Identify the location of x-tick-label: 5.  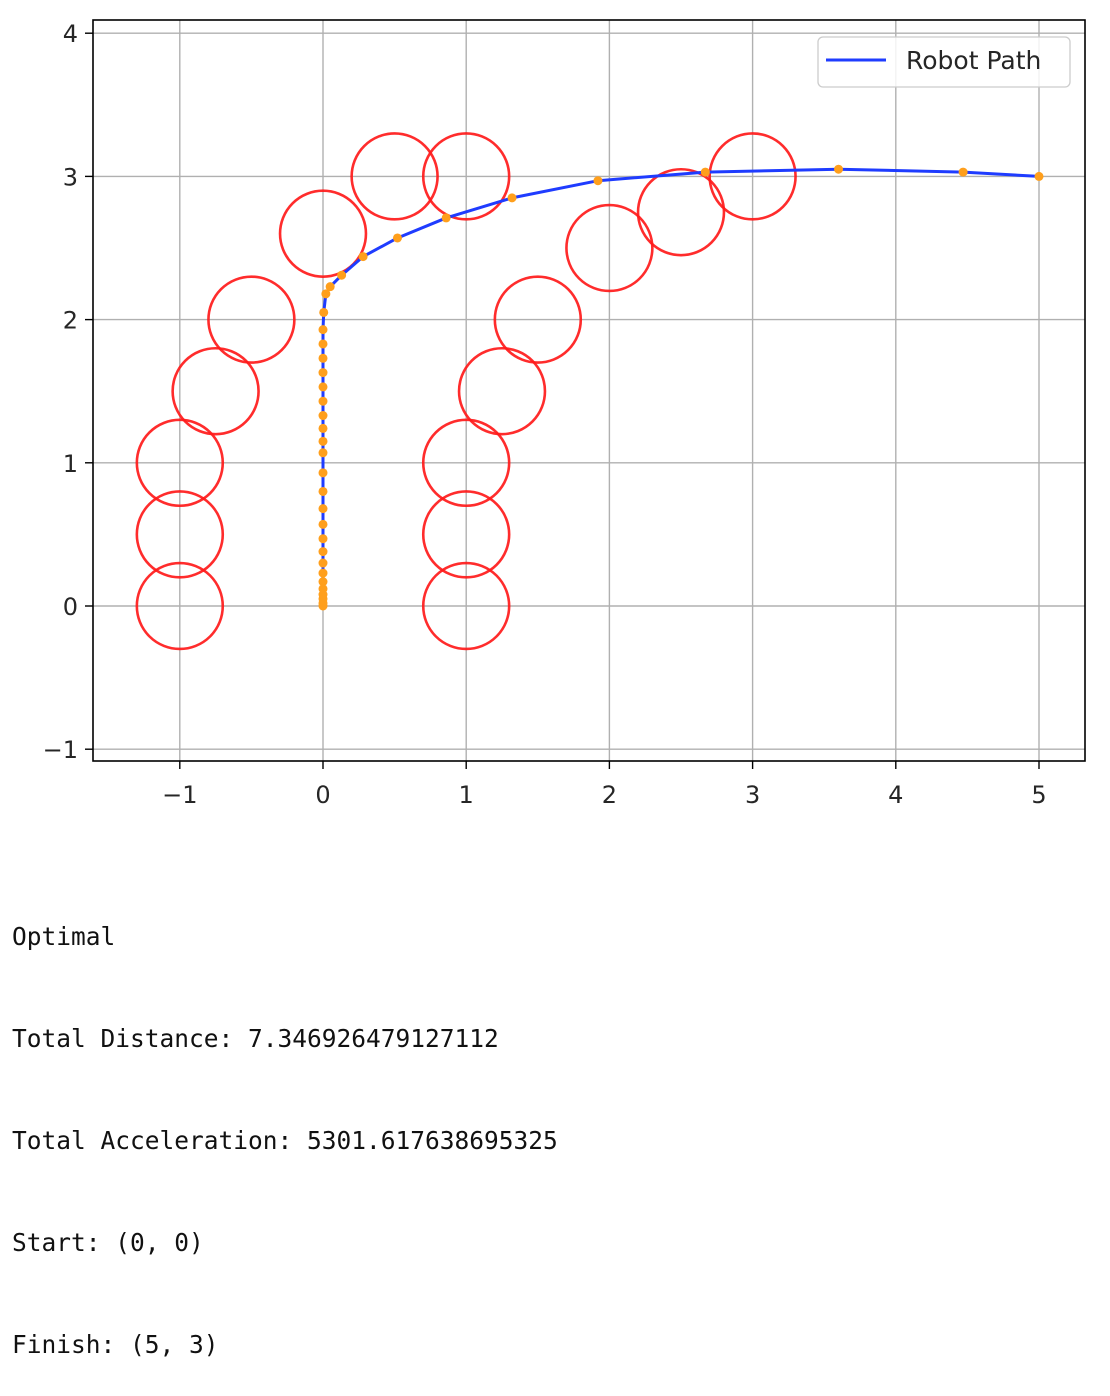
(1038, 795).